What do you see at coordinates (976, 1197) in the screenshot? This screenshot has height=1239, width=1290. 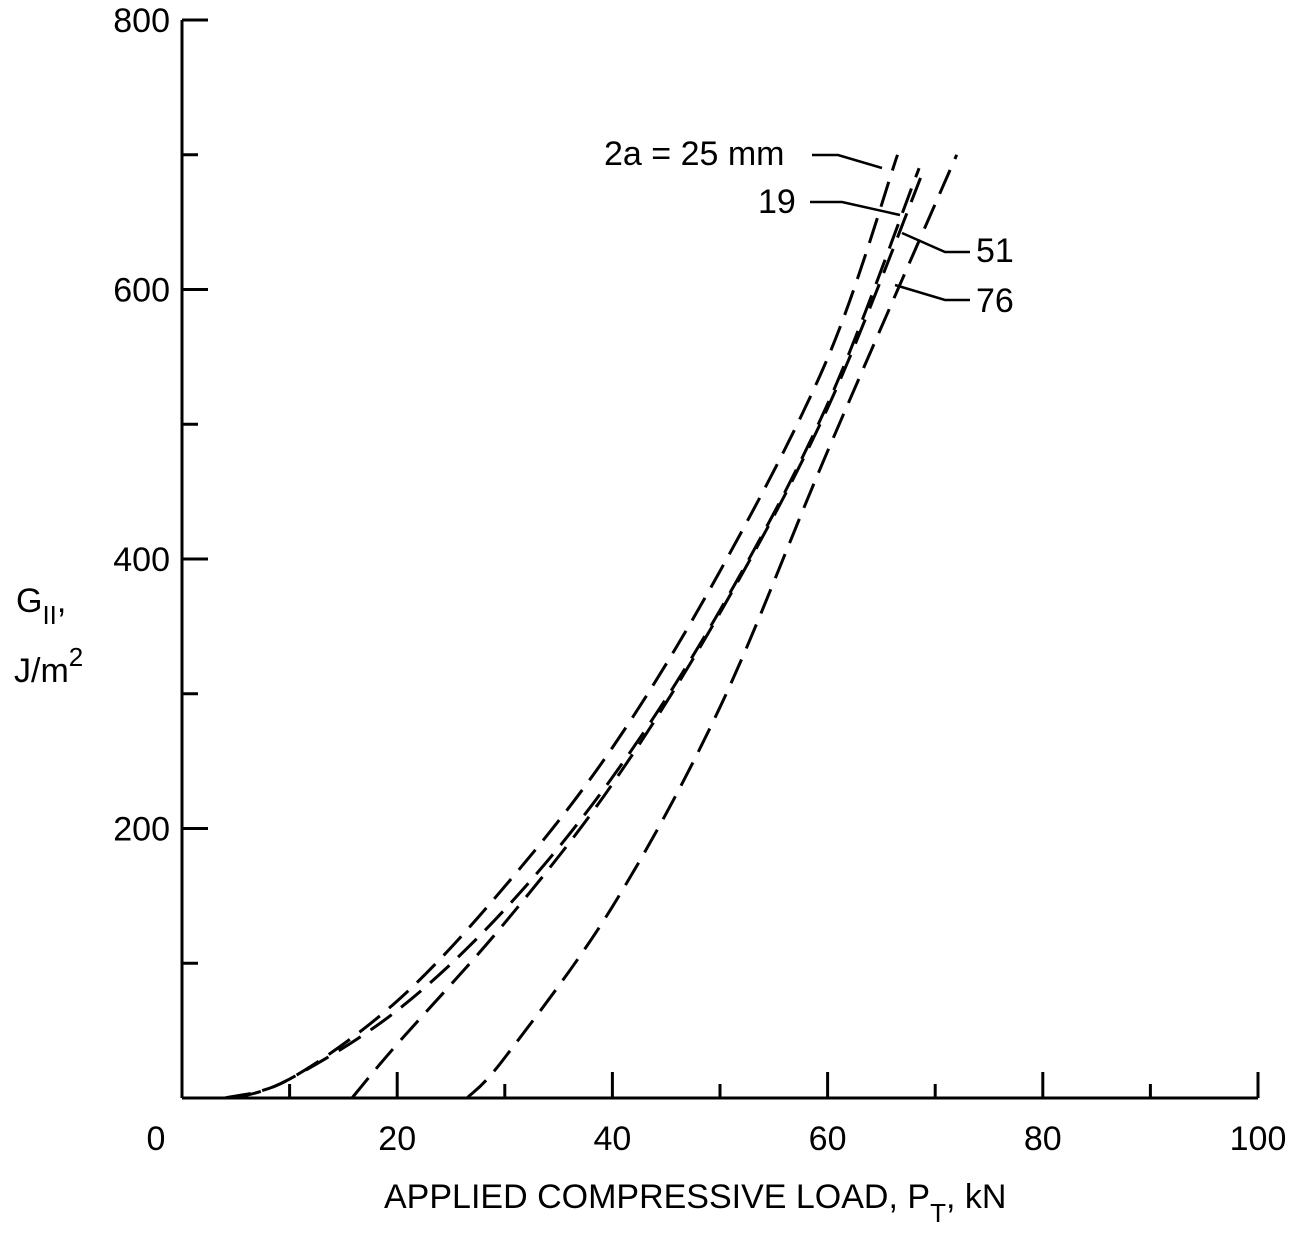 I see `x-axis-title-end: , kN` at bounding box center [976, 1197].